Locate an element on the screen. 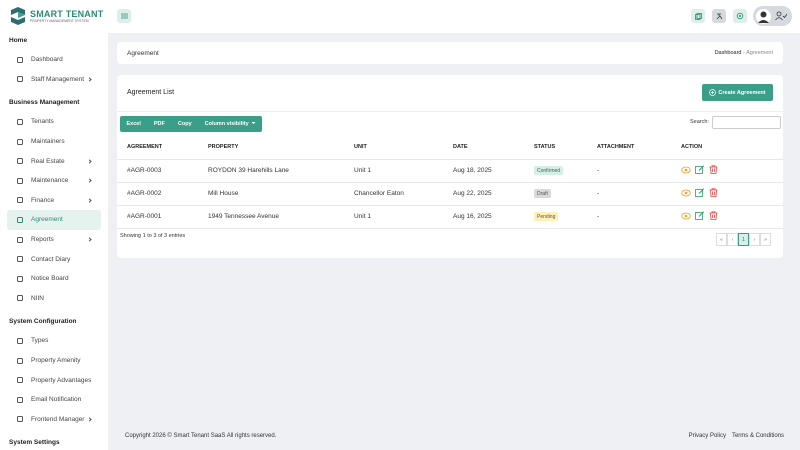 This screenshot has width=800, height=450. nav-item: Contact Diary is located at coordinates (54, 259).